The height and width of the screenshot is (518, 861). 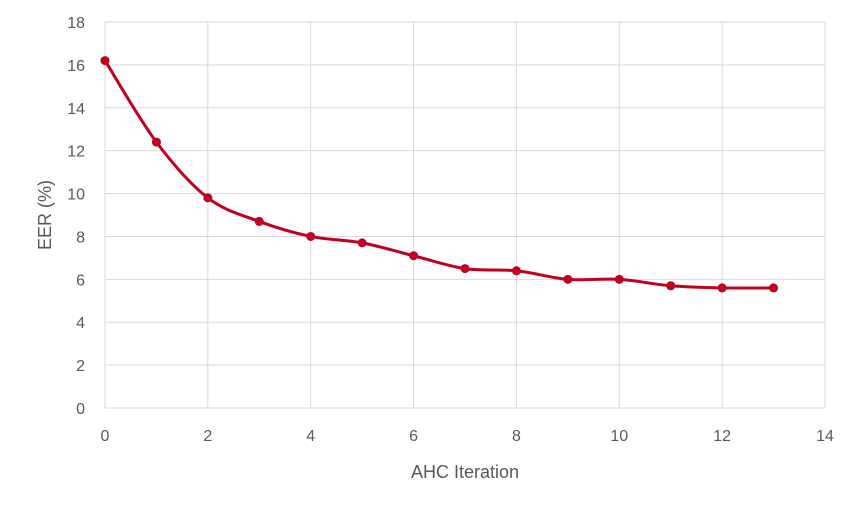 What do you see at coordinates (207, 436) in the screenshot?
I see `x-tick-label: 2` at bounding box center [207, 436].